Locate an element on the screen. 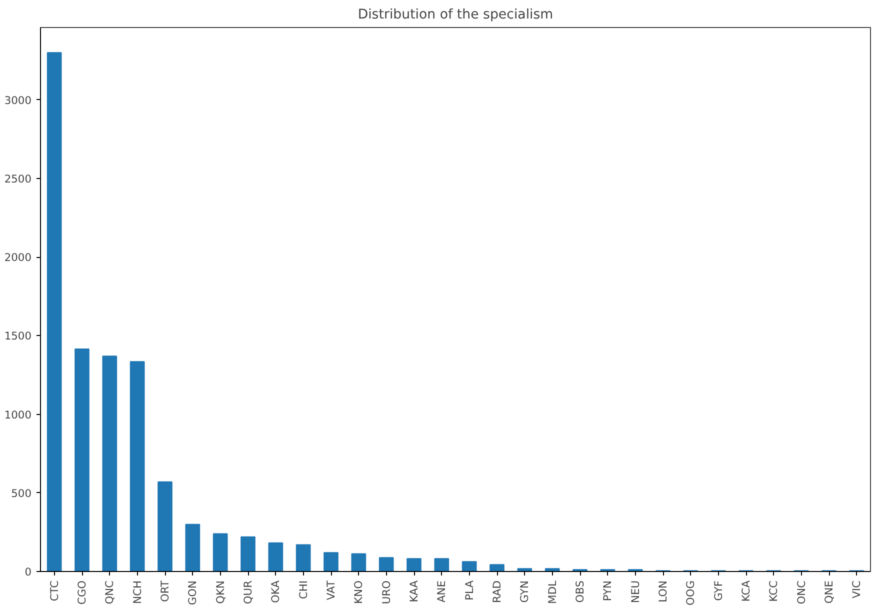 This screenshot has width=880, height=608. y-tick-label: 1000 is located at coordinates (18, 415).